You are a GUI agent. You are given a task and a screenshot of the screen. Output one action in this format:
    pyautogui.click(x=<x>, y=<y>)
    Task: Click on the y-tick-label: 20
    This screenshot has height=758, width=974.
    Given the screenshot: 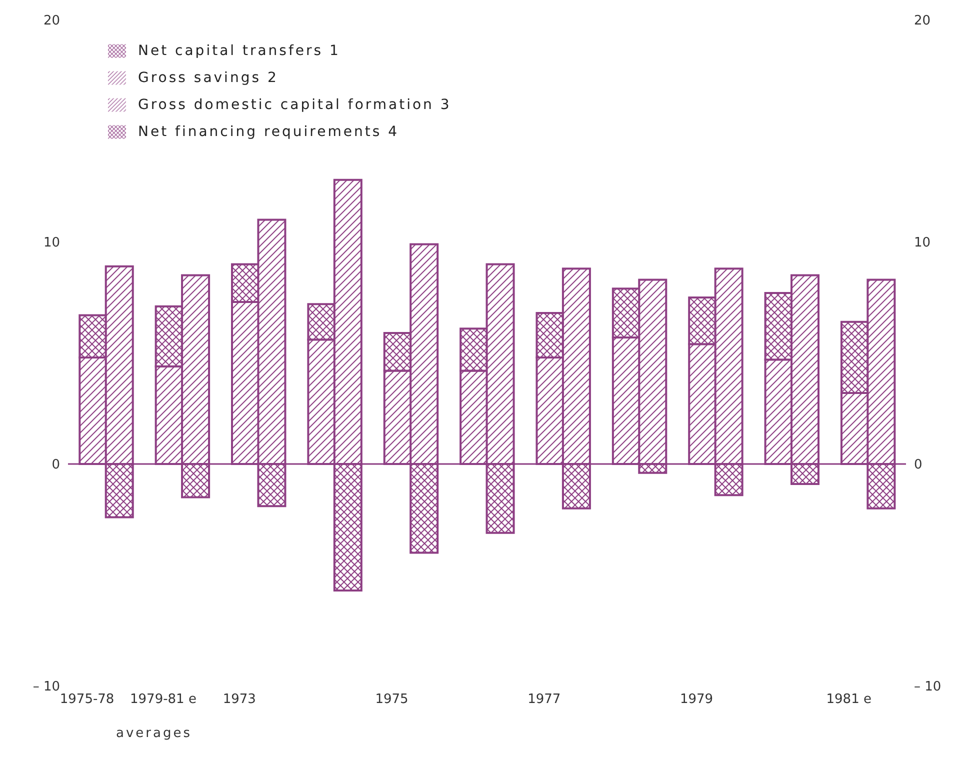 What is the action you would take?
    pyautogui.click(x=51, y=21)
    